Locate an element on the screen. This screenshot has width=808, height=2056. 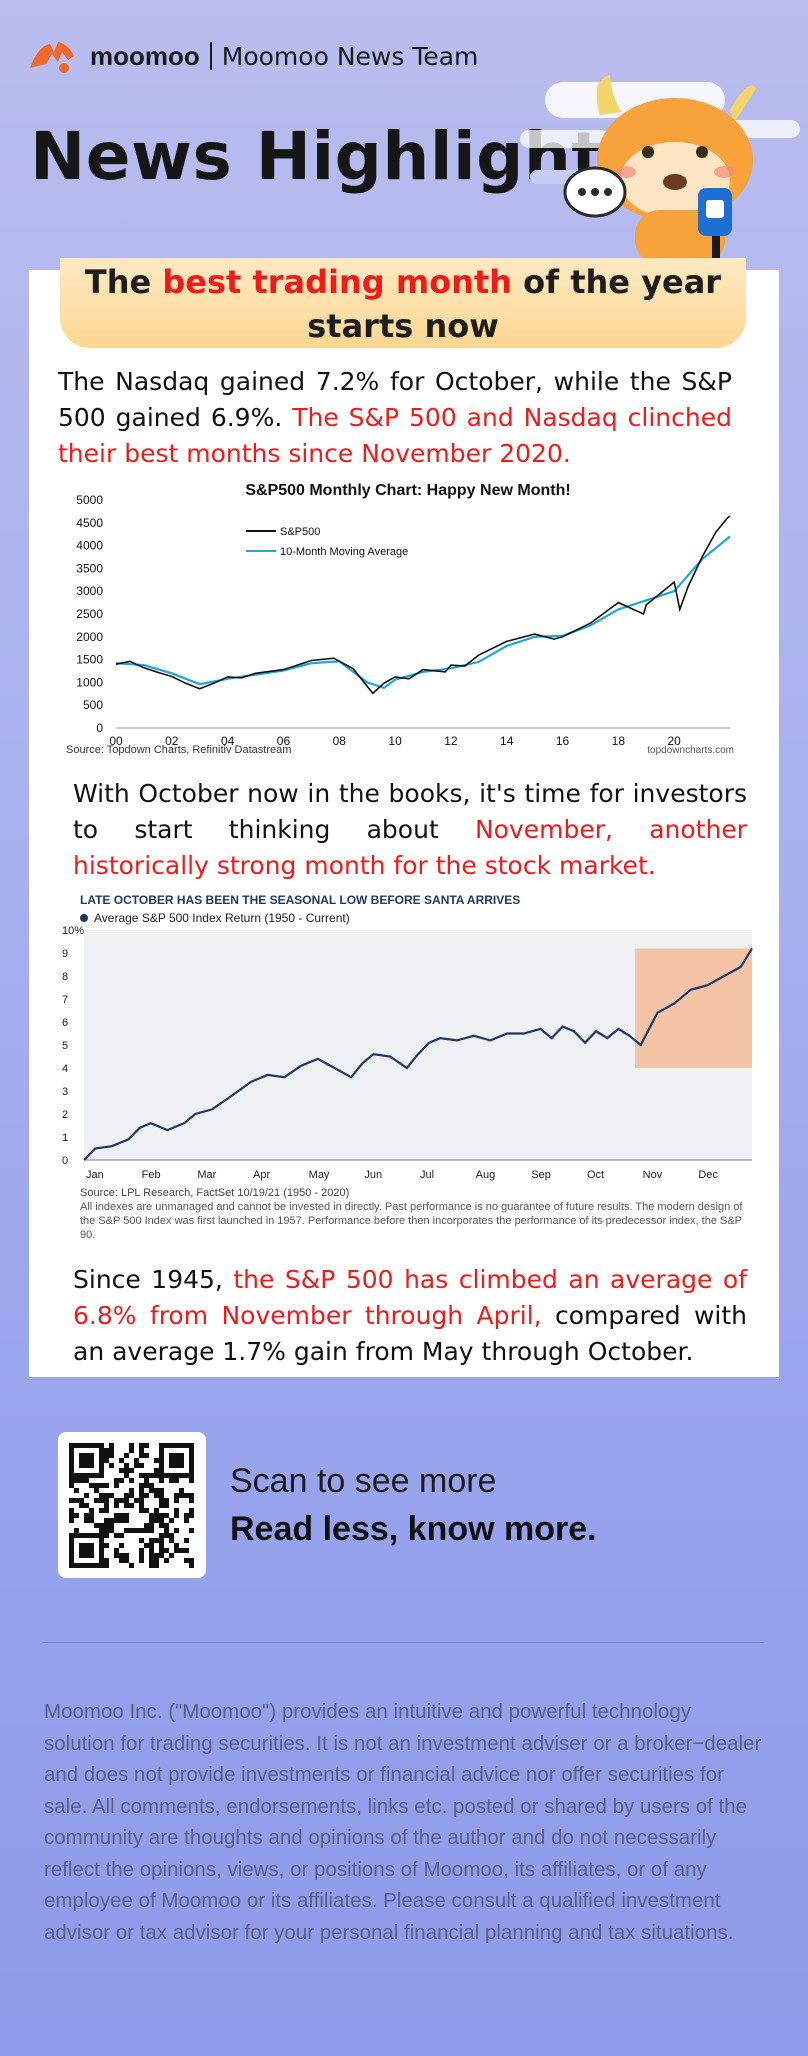
y-tick-label: 5 is located at coordinates (65, 1046).